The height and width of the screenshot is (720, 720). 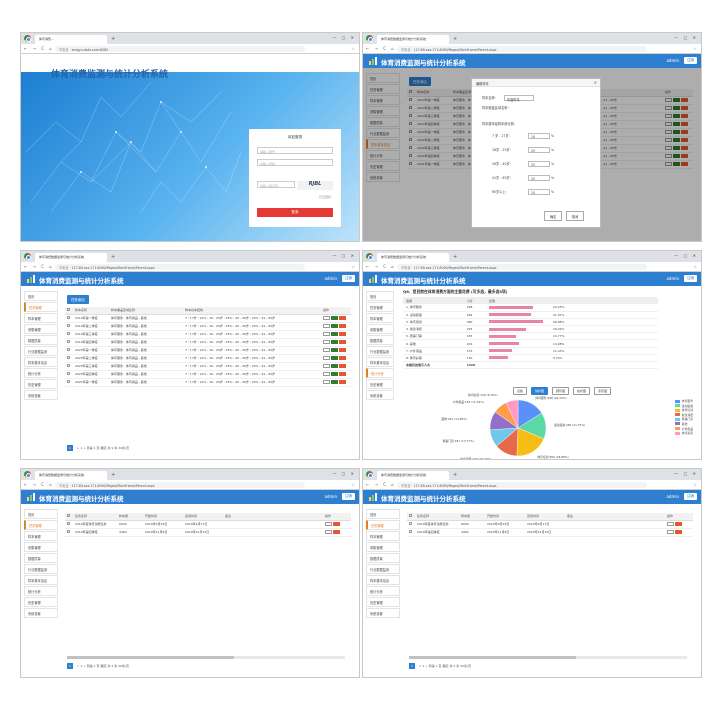 What do you see at coordinates (276, 184) in the screenshot?
I see `captcha-field: 请输入验证码` at bounding box center [276, 184].